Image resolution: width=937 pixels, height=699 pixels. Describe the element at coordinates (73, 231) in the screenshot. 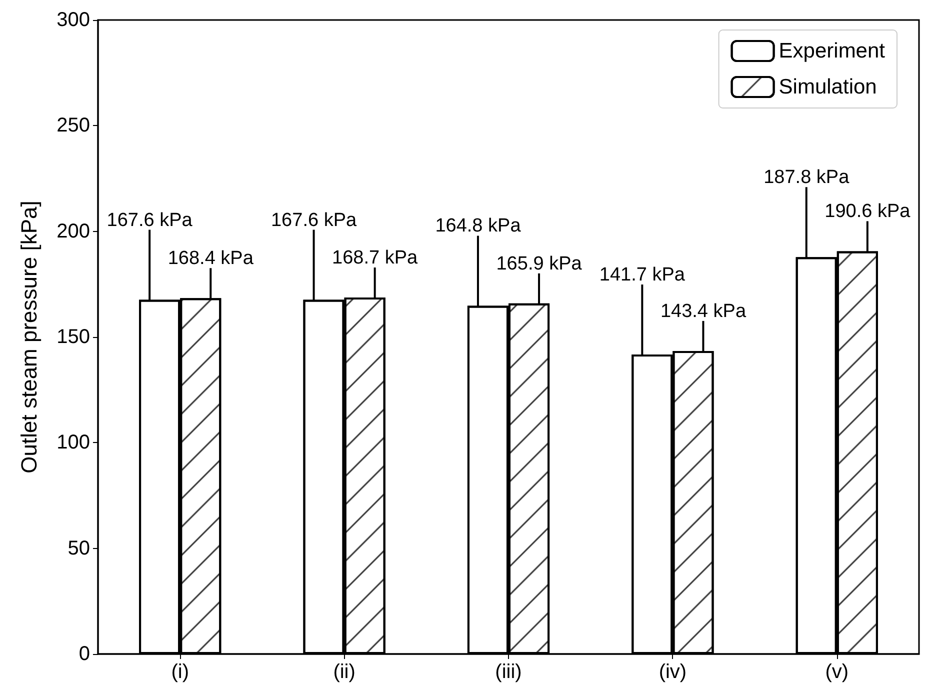

I see `y-tick-label: 200` at that location.